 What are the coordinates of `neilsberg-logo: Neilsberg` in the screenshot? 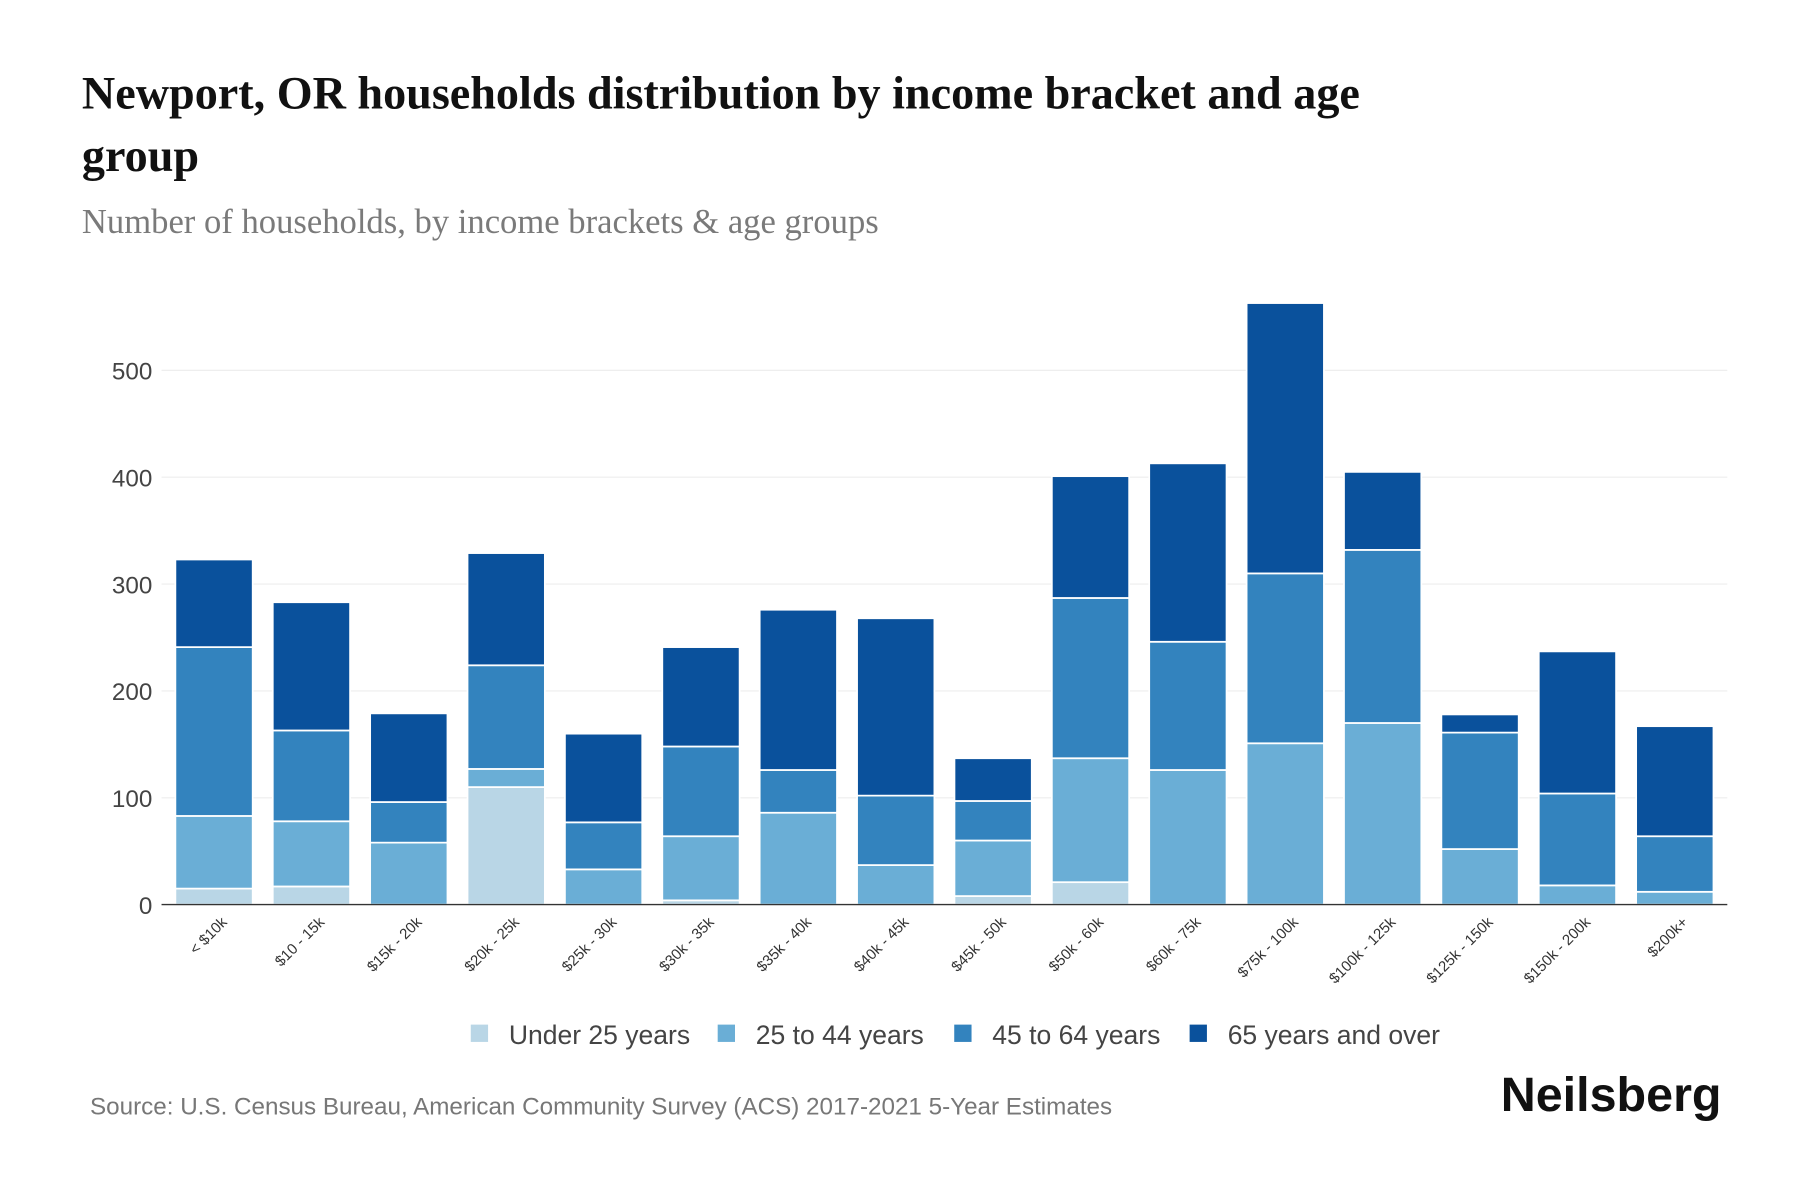 It's located at (1611, 1095).